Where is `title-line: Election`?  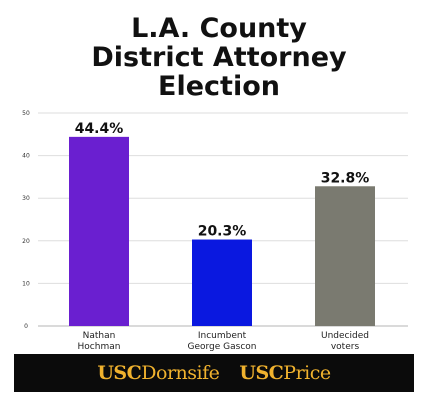 title-line: Election is located at coordinates (219, 86).